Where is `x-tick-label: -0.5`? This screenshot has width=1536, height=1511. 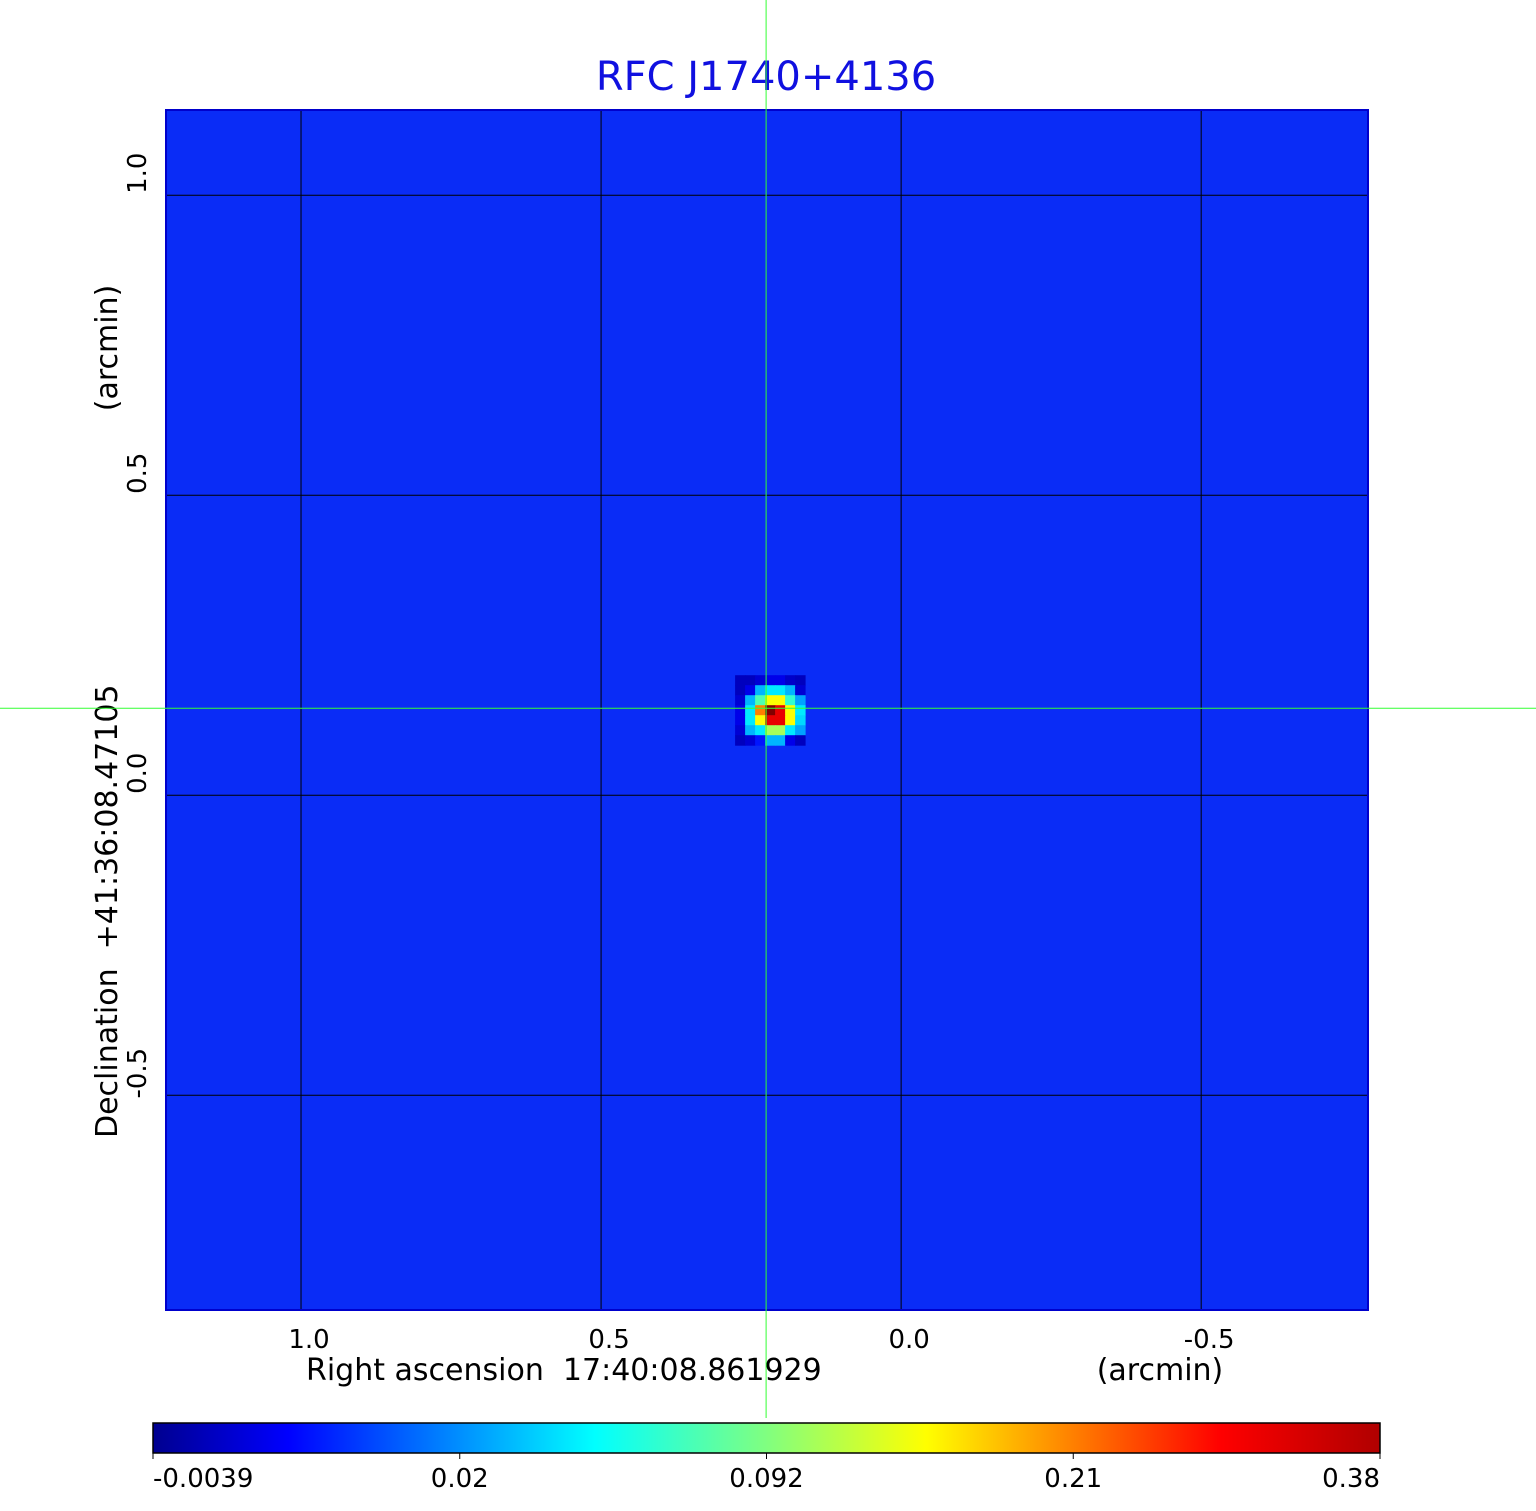
x-tick-label: -0.5 is located at coordinates (1209, 1340).